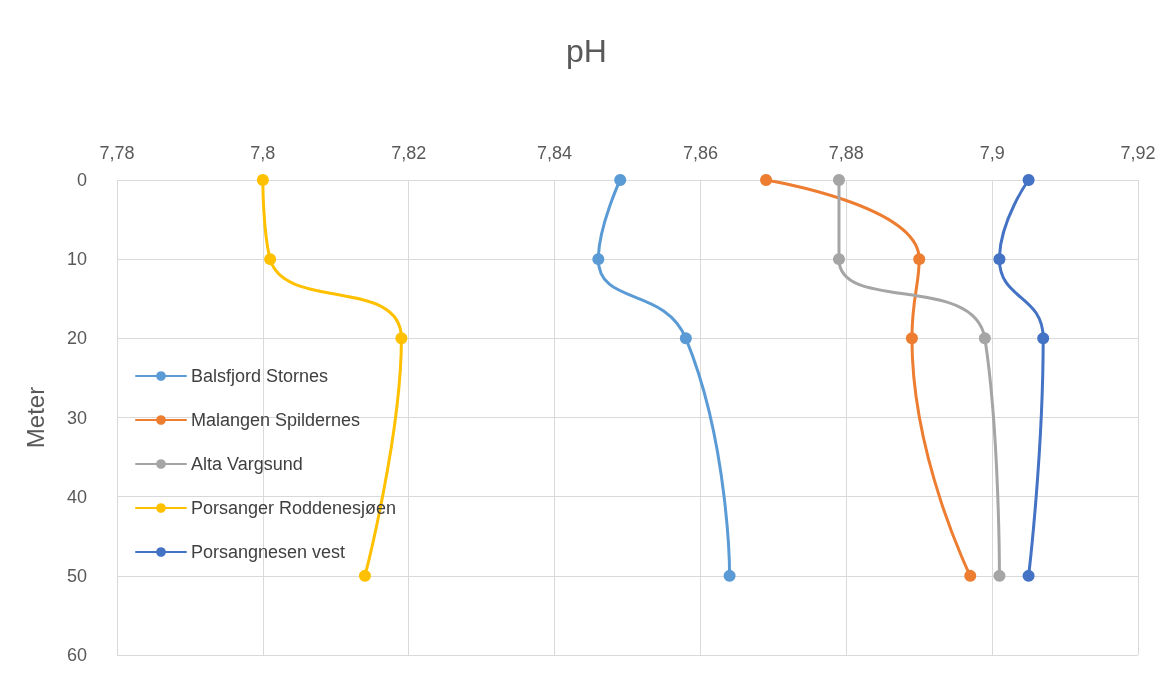  Describe the element at coordinates (76, 575) in the screenshot. I see `y-tick-label: 50` at that location.